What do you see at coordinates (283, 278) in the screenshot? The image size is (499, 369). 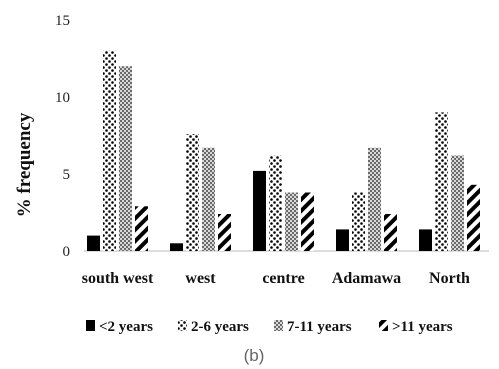 I see `x-category-label: centre` at bounding box center [283, 278].